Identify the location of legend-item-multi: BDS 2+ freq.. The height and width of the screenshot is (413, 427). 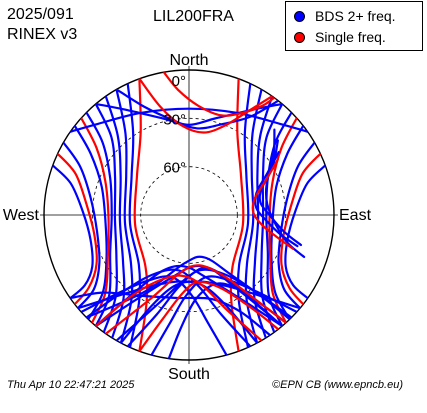
(345, 16).